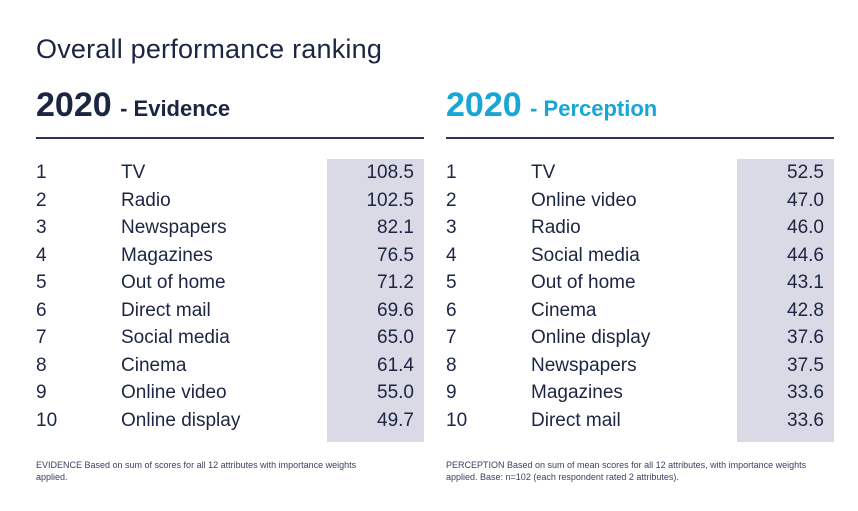 The height and width of the screenshot is (511, 858). Describe the element at coordinates (451, 172) in the screenshot. I see `perception-rank: 1` at that location.